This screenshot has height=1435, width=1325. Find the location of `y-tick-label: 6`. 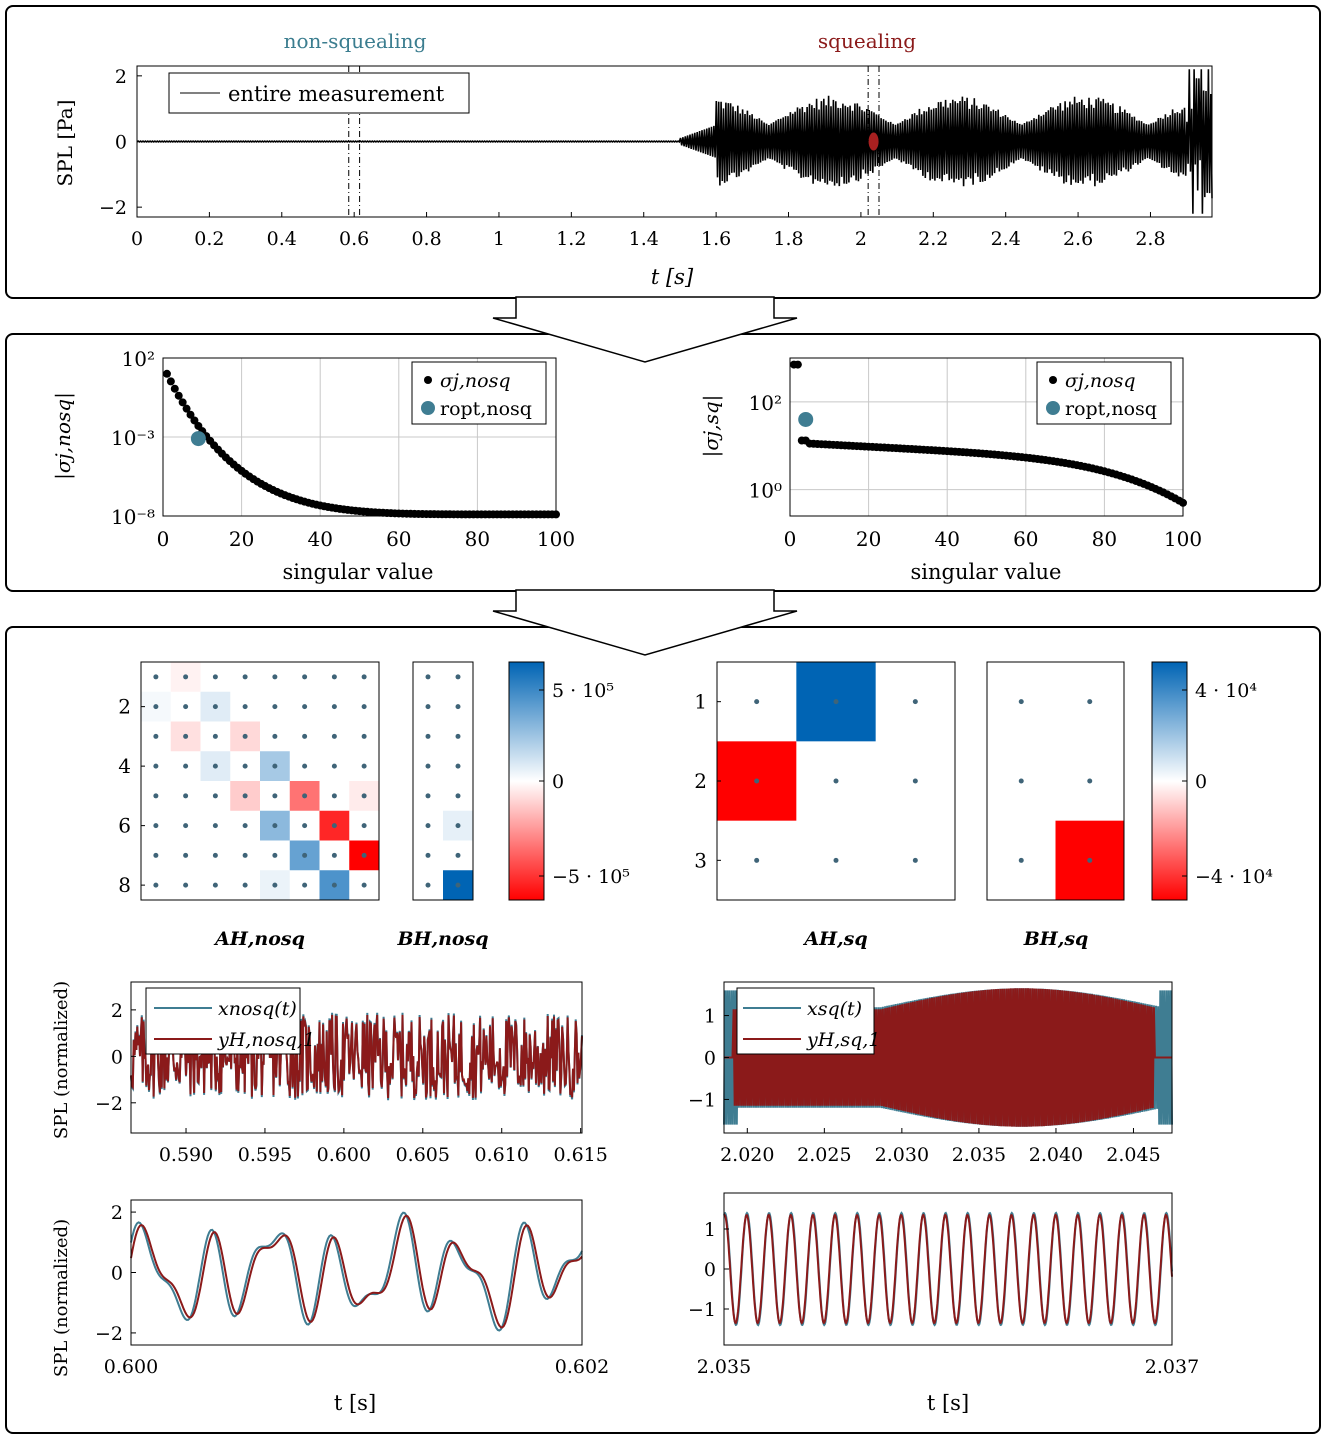

y-tick-label: 6 is located at coordinates (124, 826).